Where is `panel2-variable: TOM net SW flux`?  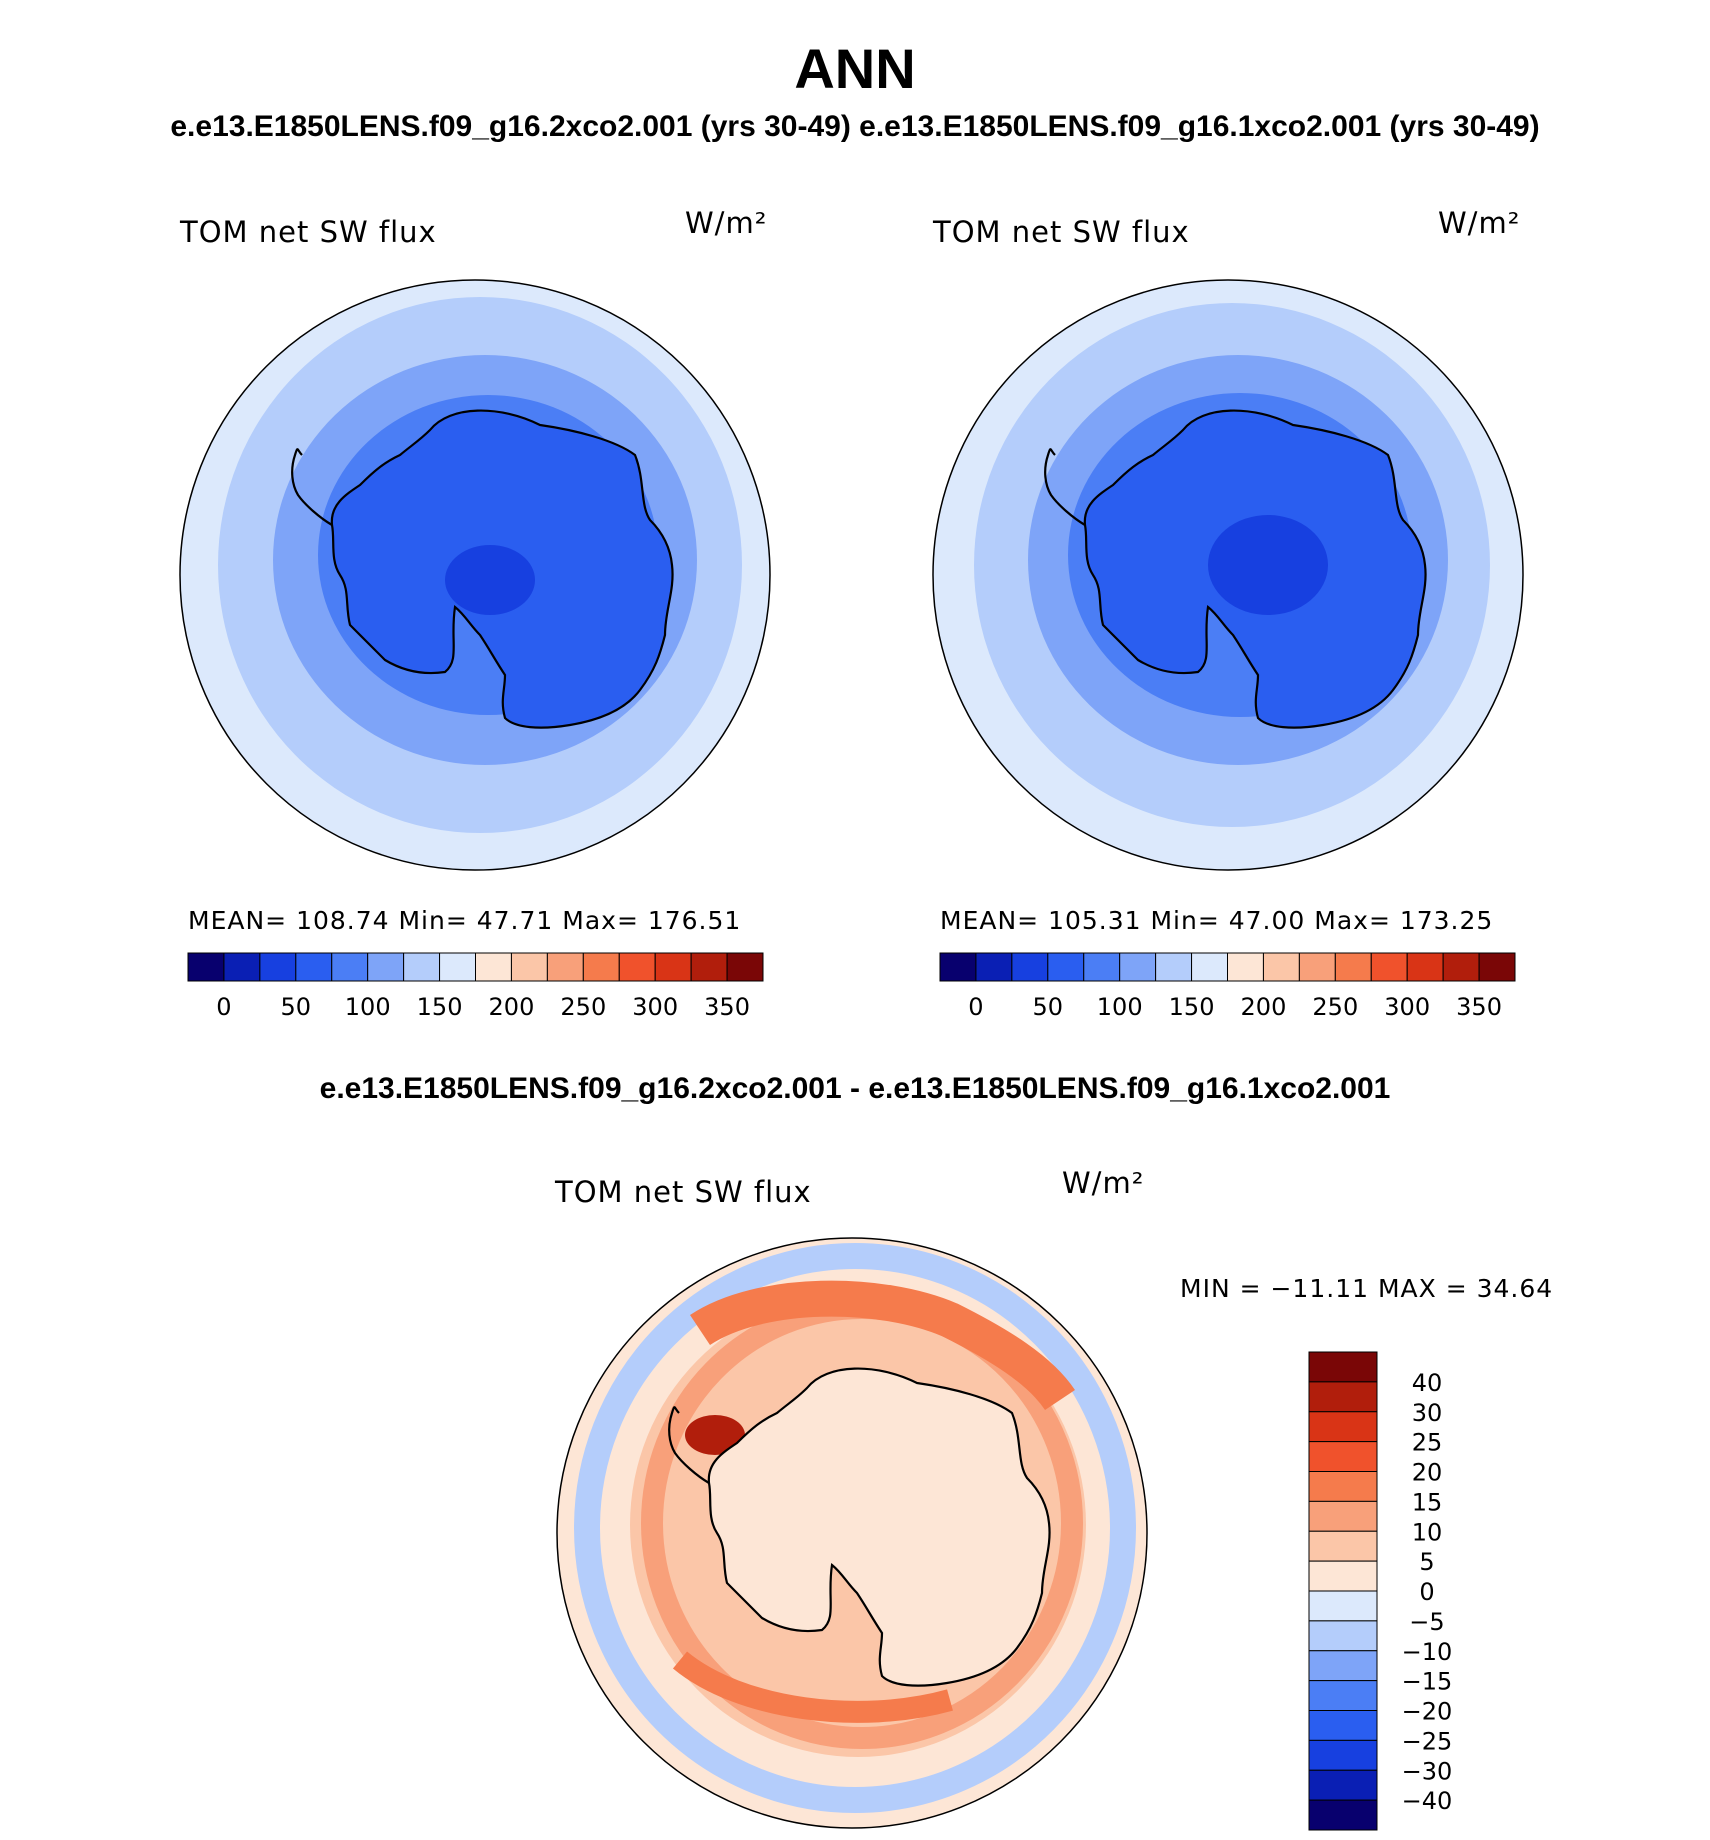 panel2-variable: TOM net SW flux is located at coordinates (1061, 232).